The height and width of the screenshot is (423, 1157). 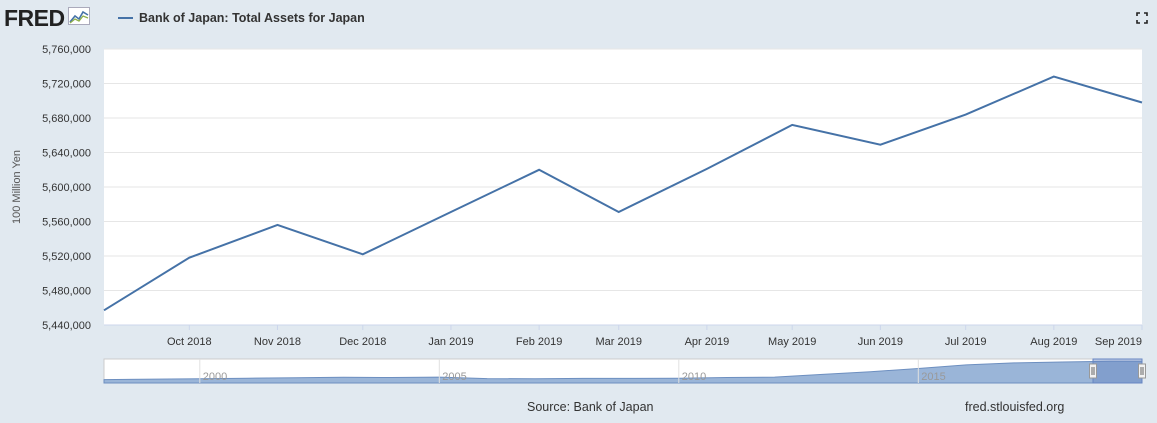 What do you see at coordinates (252, 18) in the screenshot?
I see `legend-label: Bank of Japan: Total Assets for Japan` at bounding box center [252, 18].